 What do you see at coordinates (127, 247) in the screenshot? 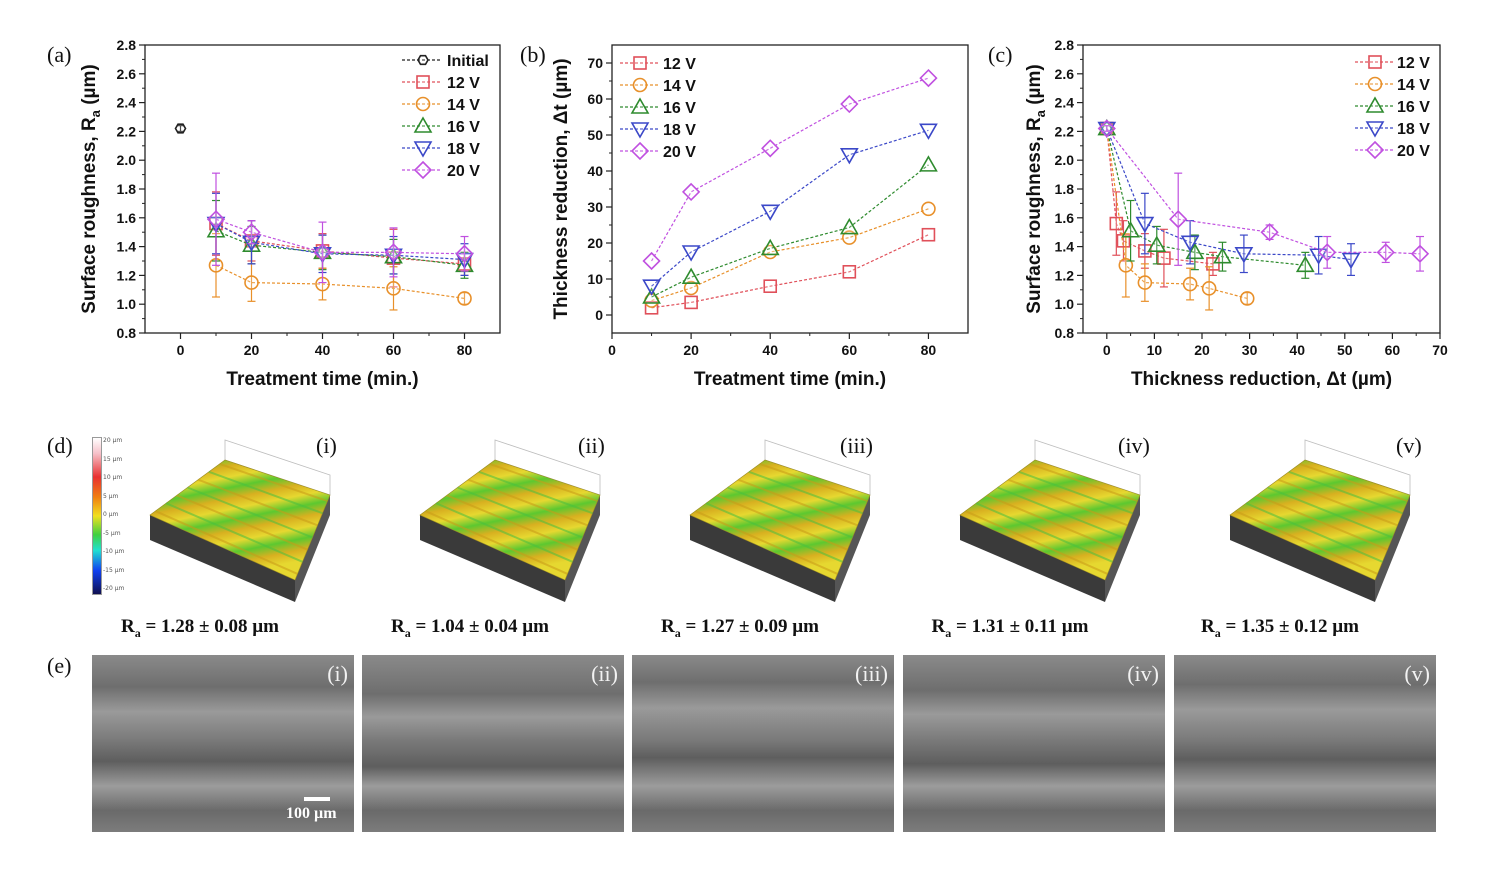
I see `y-tick-label: 1.4` at bounding box center [127, 247].